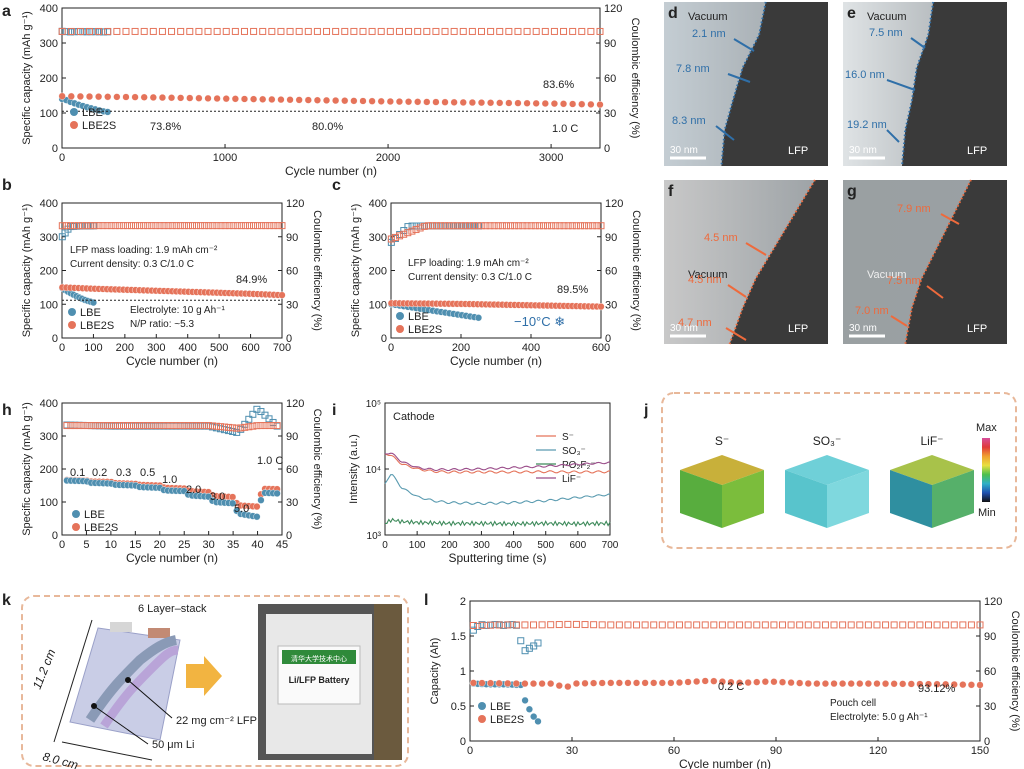 Image resolution: width=1024 pixels, height=769 pixels. I want to click on y-tick-label: 0.5, so click(458, 707).